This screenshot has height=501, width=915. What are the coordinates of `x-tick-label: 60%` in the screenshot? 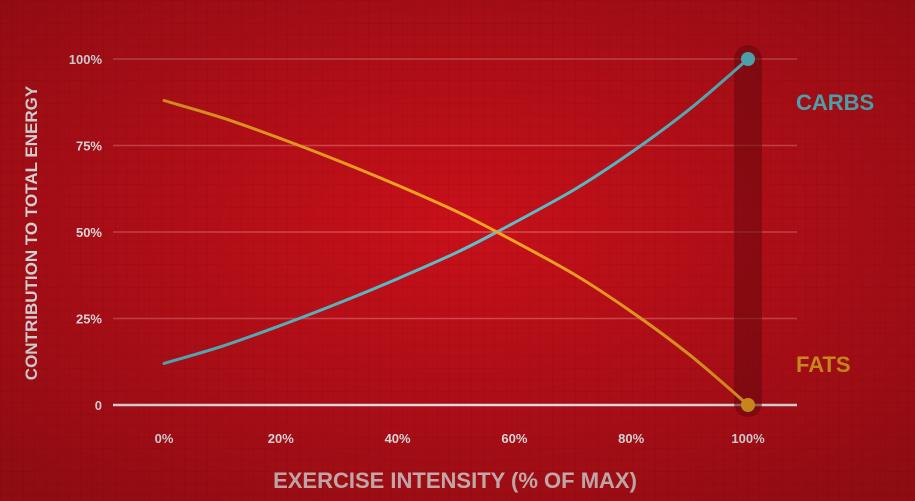 It's located at (514, 438).